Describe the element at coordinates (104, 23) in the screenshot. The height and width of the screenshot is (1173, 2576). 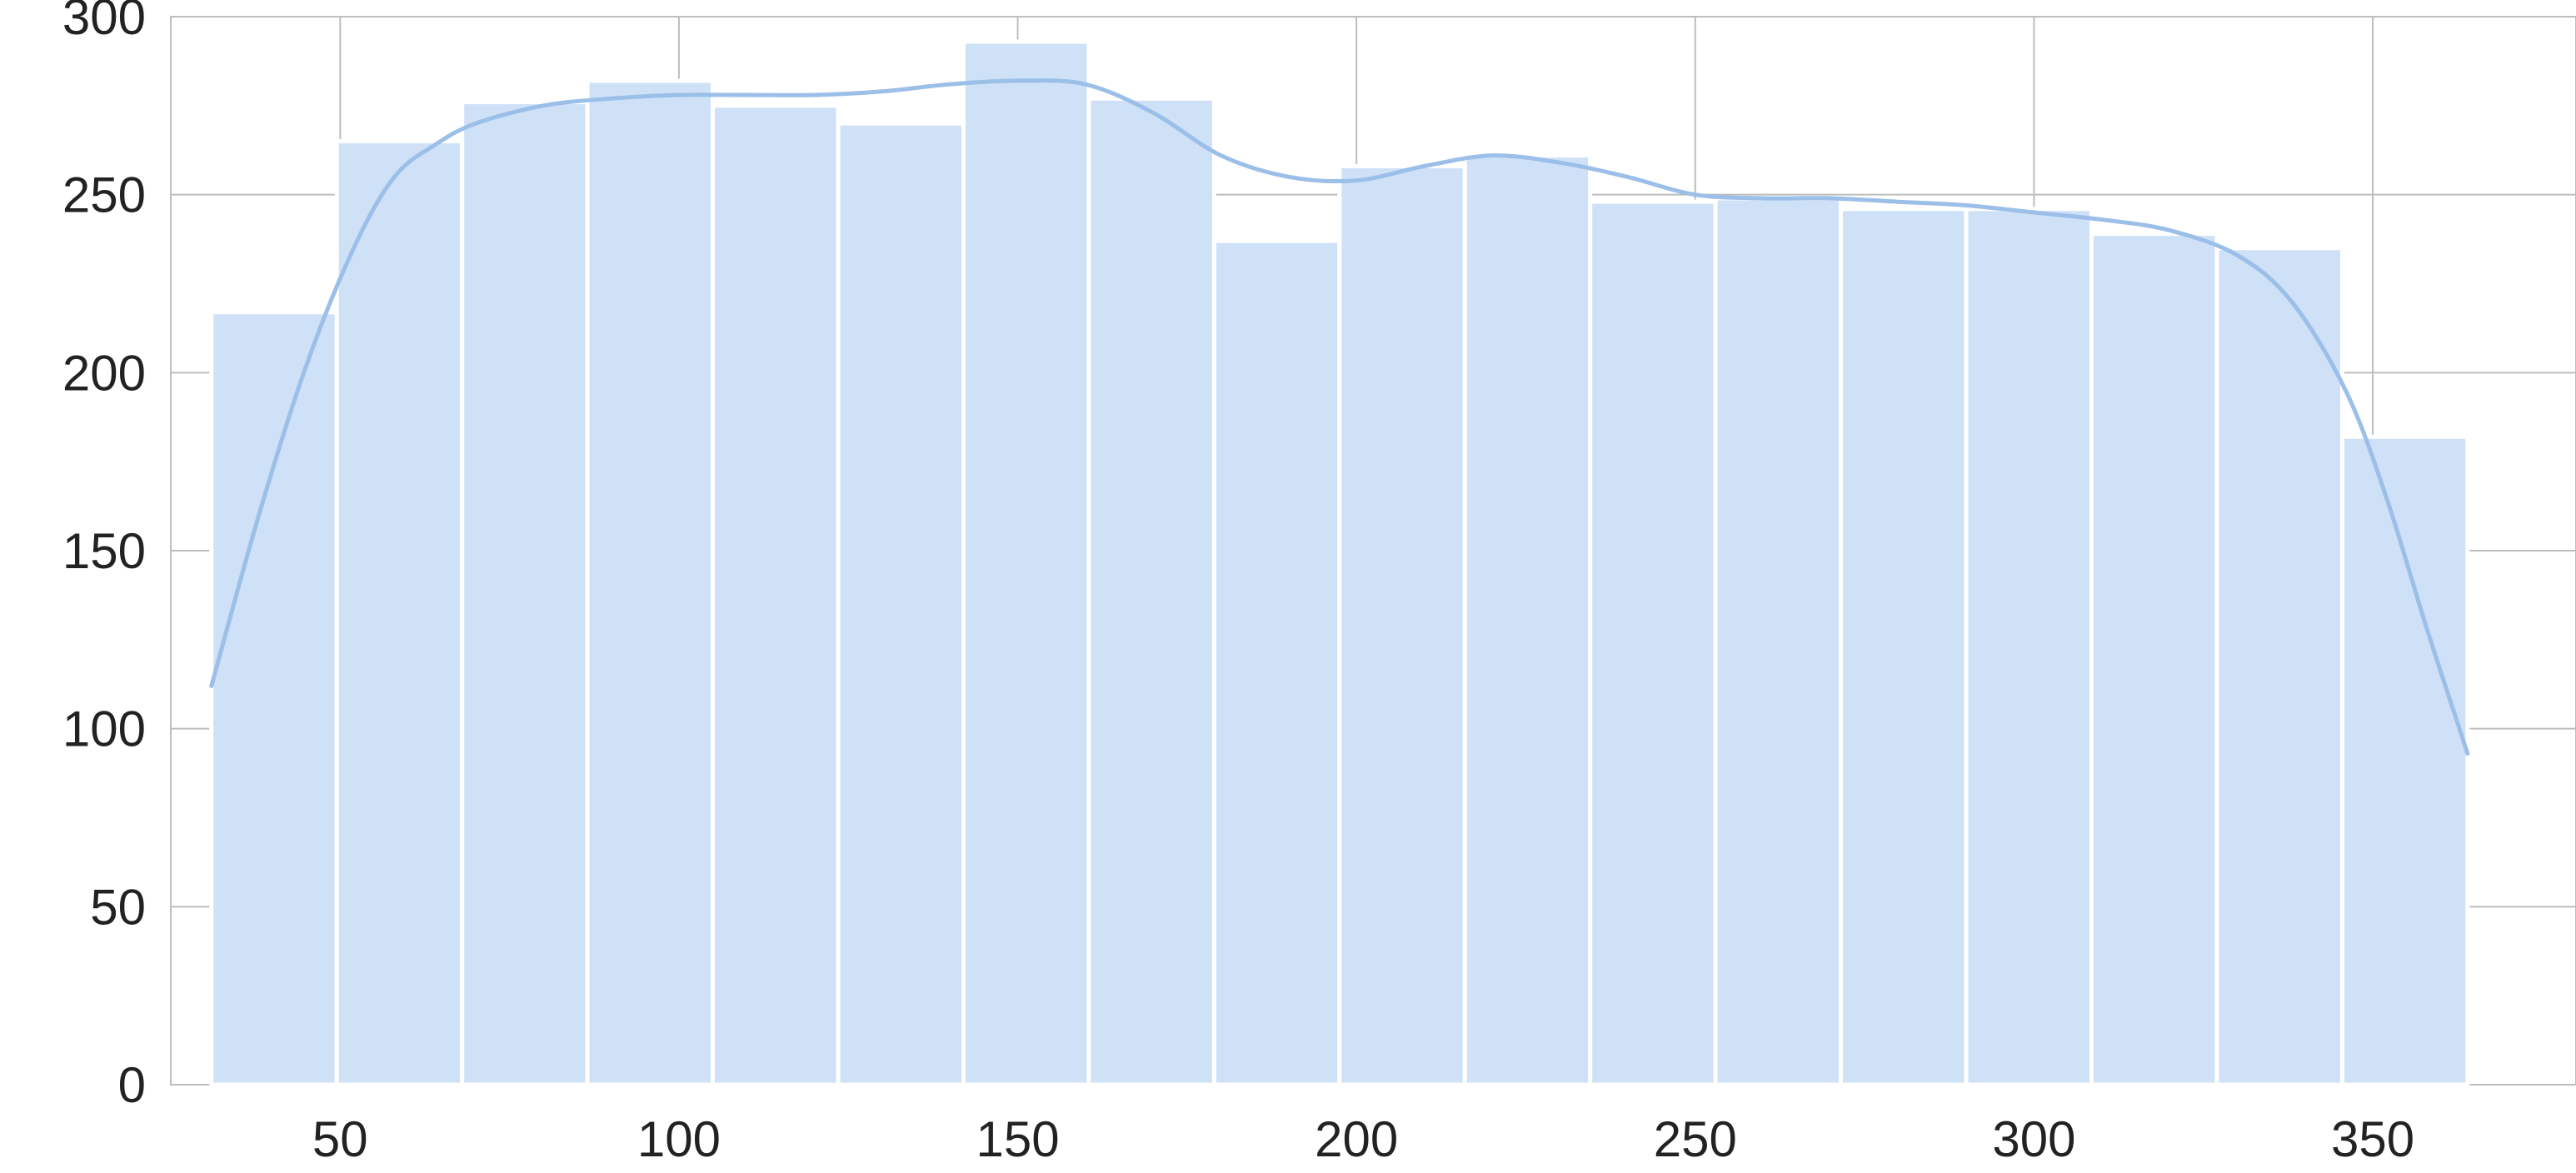
I see `y-tick-label: 300` at that location.